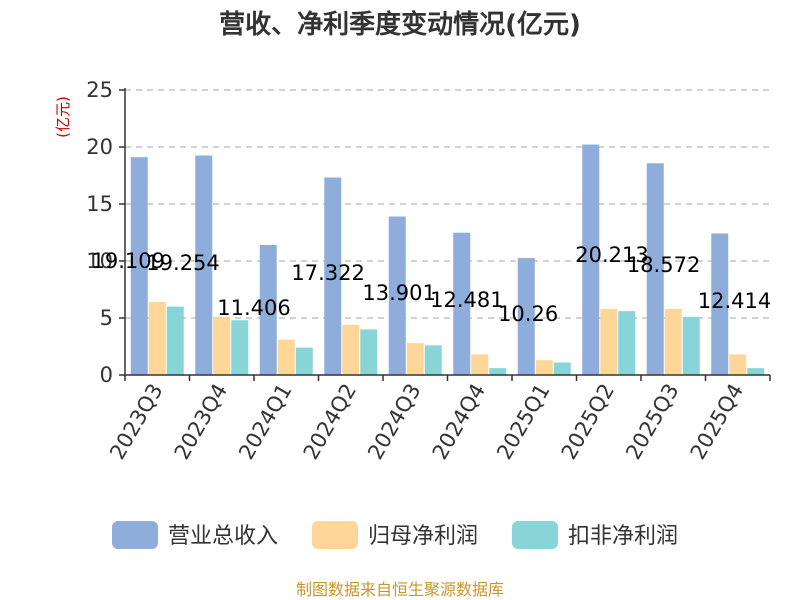 The height and width of the screenshot is (600, 800). What do you see at coordinates (423, 536) in the screenshot?
I see `legend-label: 归母净利润` at bounding box center [423, 536].